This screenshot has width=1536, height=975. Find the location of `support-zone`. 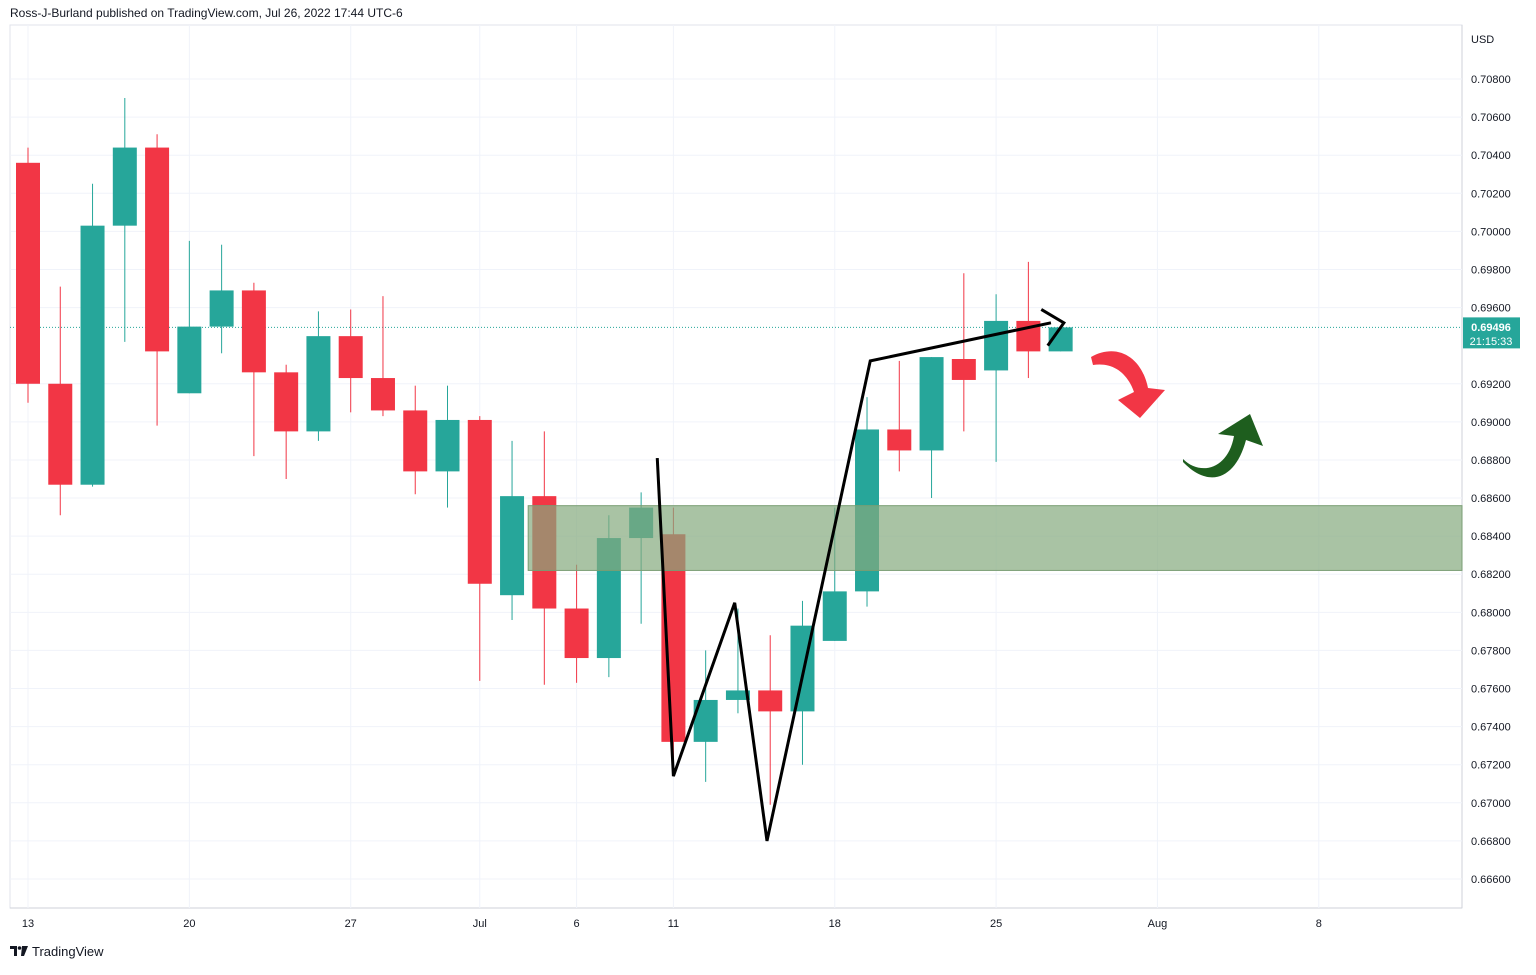

support-zone is located at coordinates (995, 538).